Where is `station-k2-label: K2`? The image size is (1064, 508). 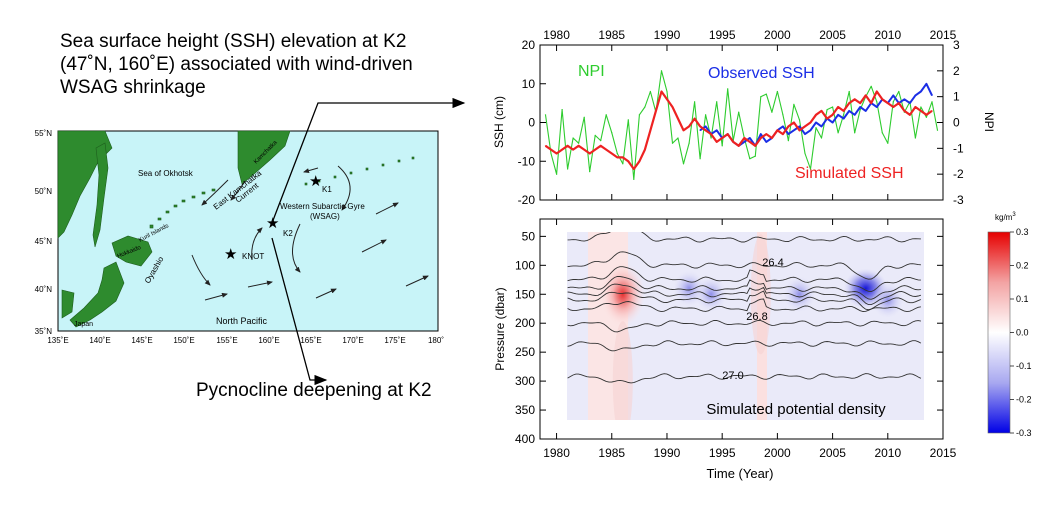 station-k2-label: K2 is located at coordinates (288, 233).